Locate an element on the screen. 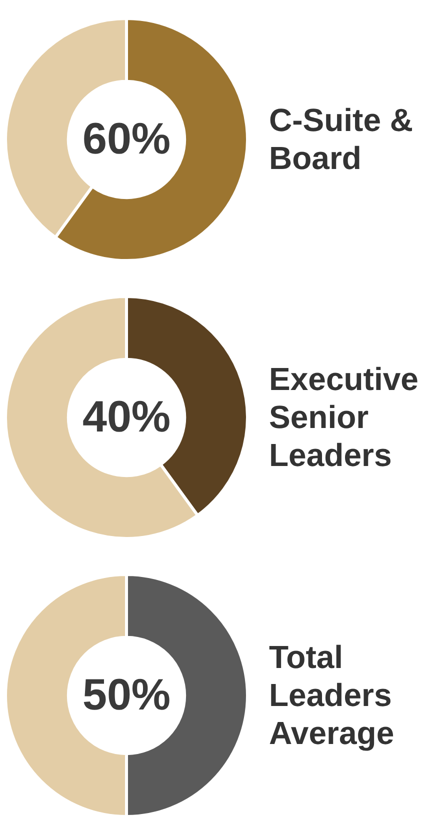 The image size is (444, 834). text: Executive Senior Leaders is located at coordinates (344, 417).